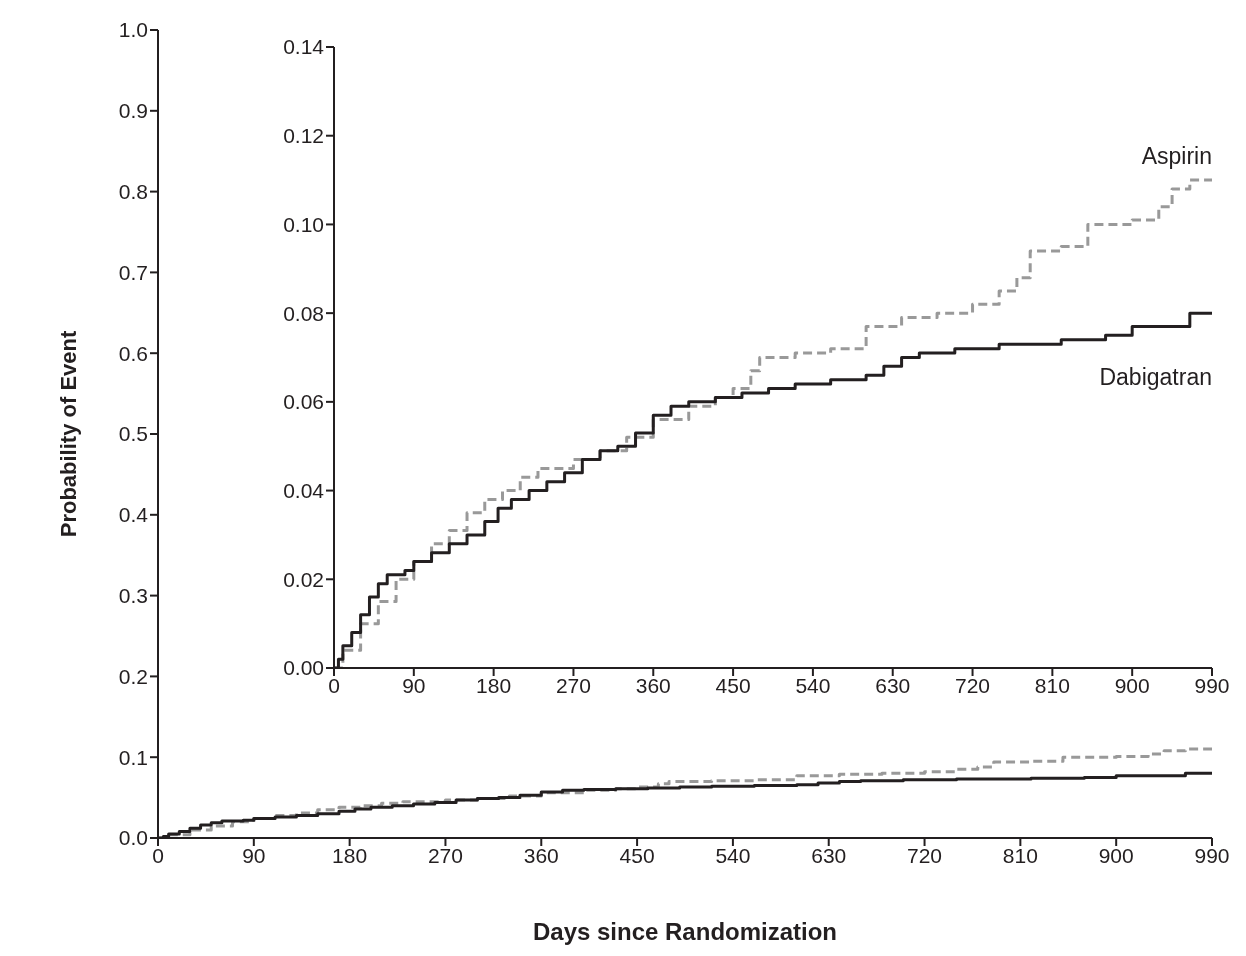  What do you see at coordinates (303, 224) in the screenshot?
I see `y-tick-label: 0.10` at bounding box center [303, 224].